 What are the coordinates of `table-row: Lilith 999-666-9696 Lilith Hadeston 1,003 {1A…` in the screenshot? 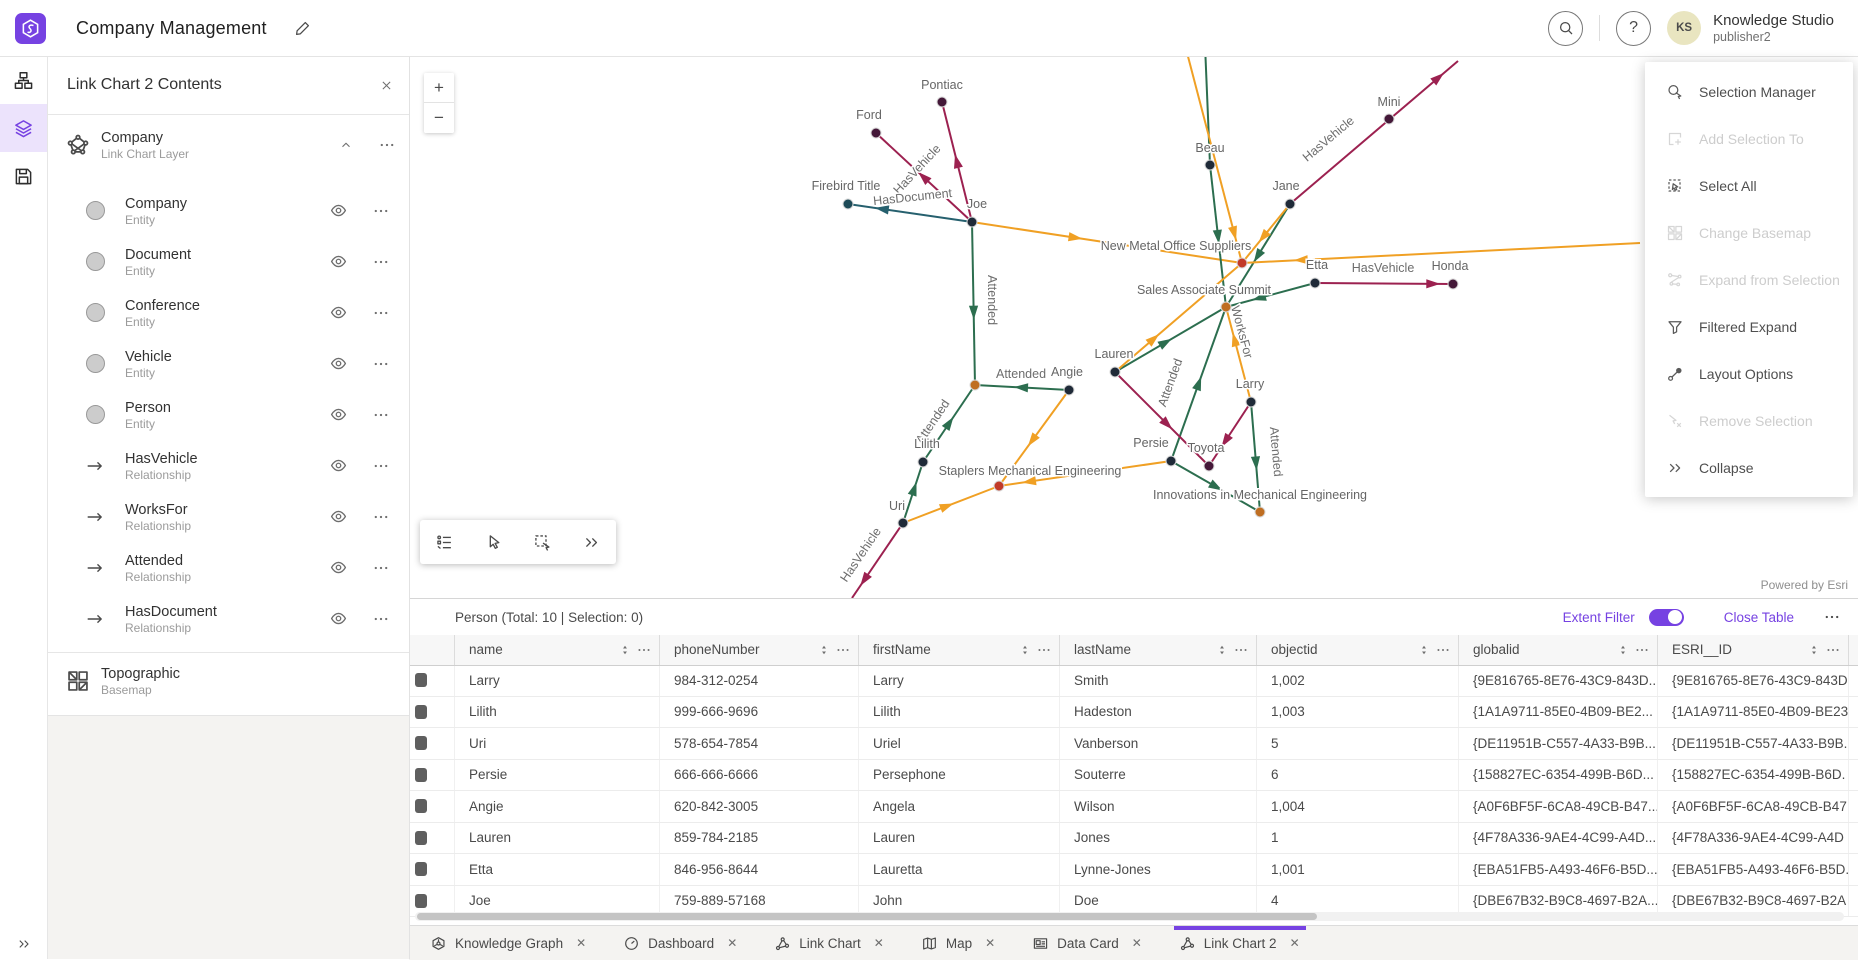 It's located at (1133, 712).